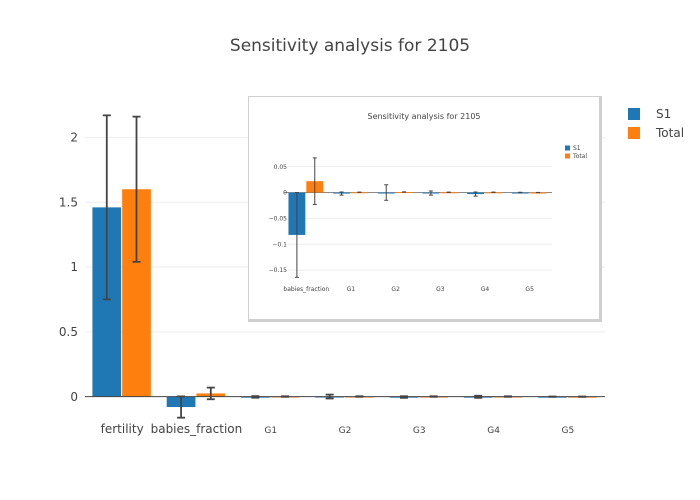  What do you see at coordinates (350, 46) in the screenshot?
I see `chart-title: Sensitivity analysis for 2105` at bounding box center [350, 46].